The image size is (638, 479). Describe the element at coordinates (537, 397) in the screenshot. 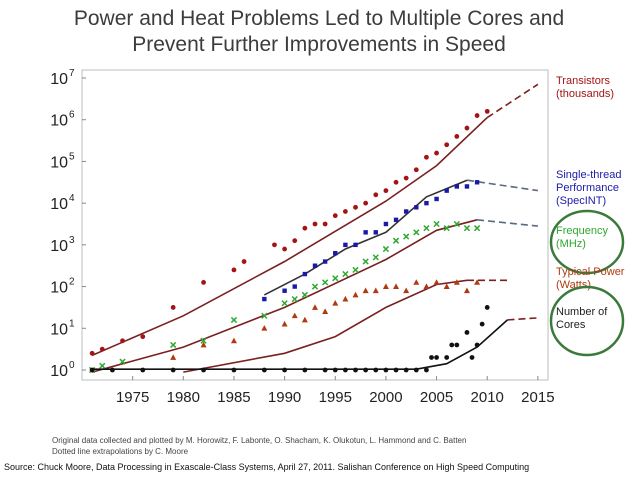

I see `x-tick-label: 2015` at that location.